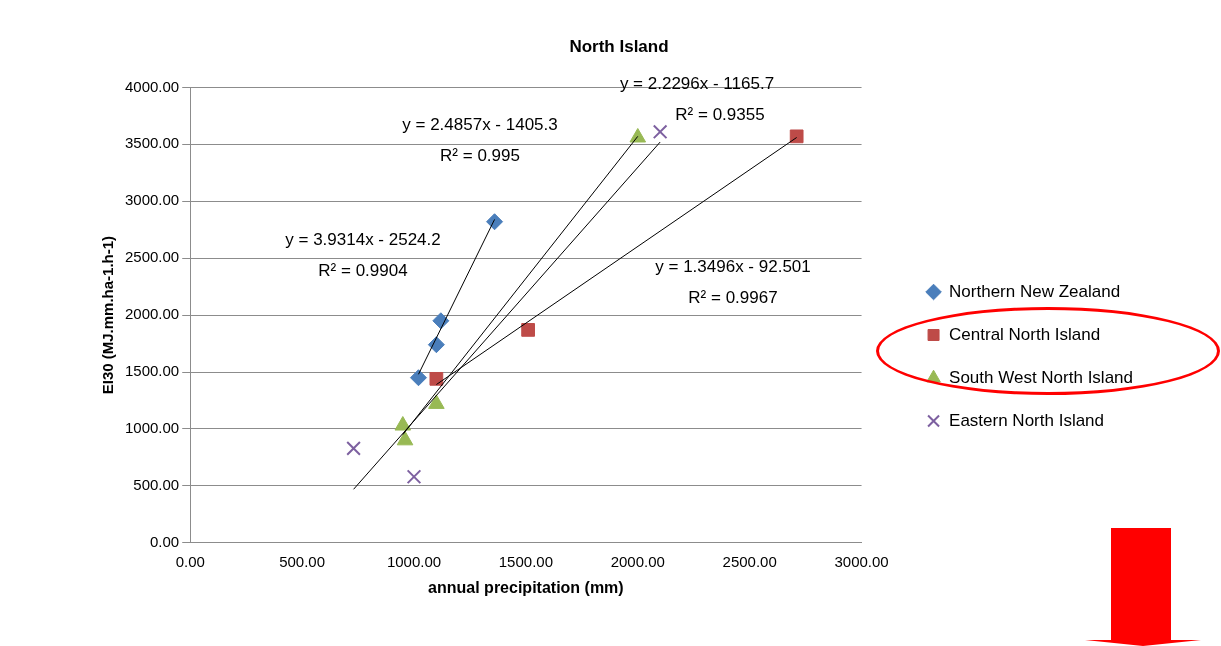 The height and width of the screenshot is (646, 1221). I want to click on y-tick-label: 3500.00, so click(152, 143).